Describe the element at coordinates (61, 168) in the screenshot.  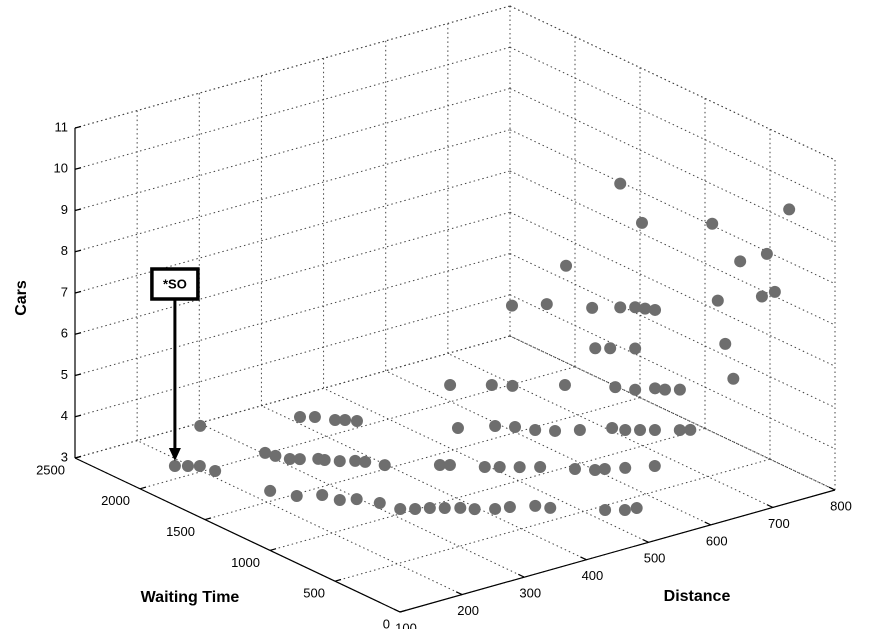
I see `z-tick-label: 10` at that location.